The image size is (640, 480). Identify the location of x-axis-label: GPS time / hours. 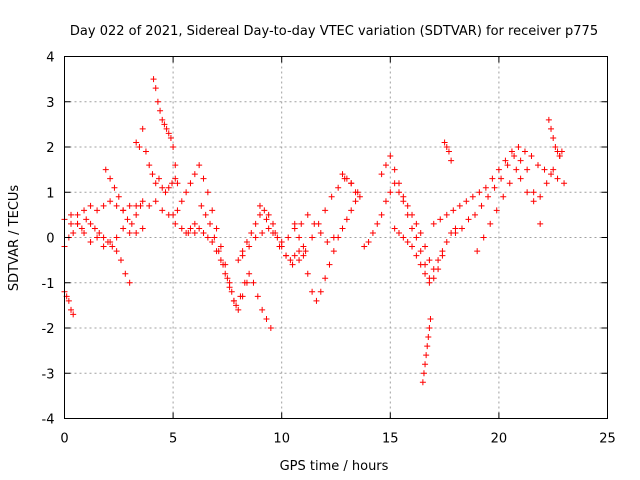
(334, 466).